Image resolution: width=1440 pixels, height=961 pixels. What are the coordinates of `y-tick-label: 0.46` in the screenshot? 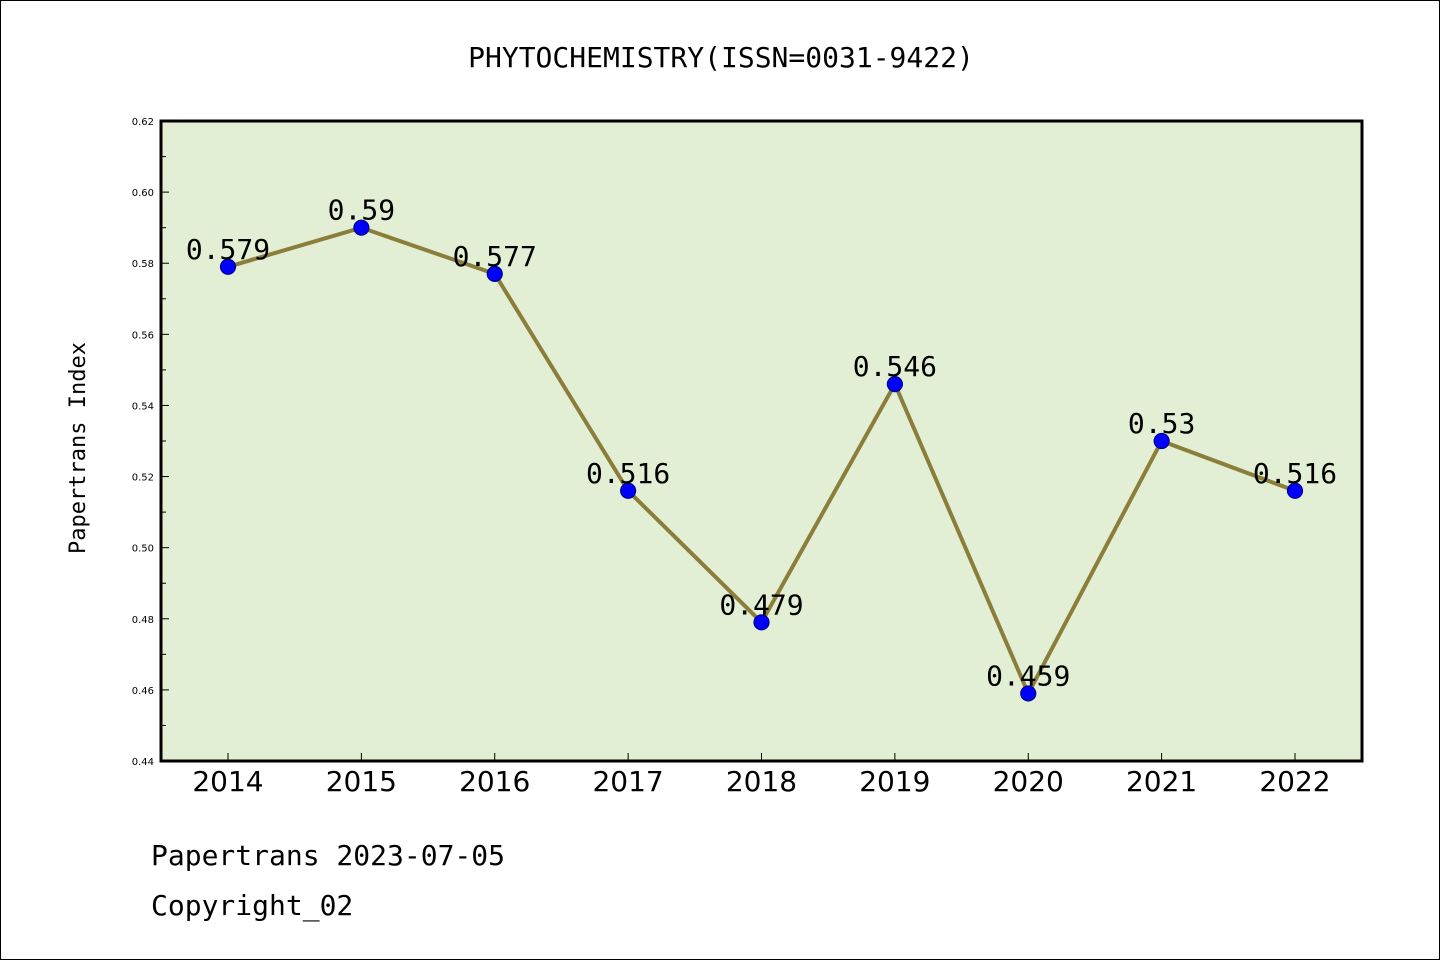 It's located at (143, 691).